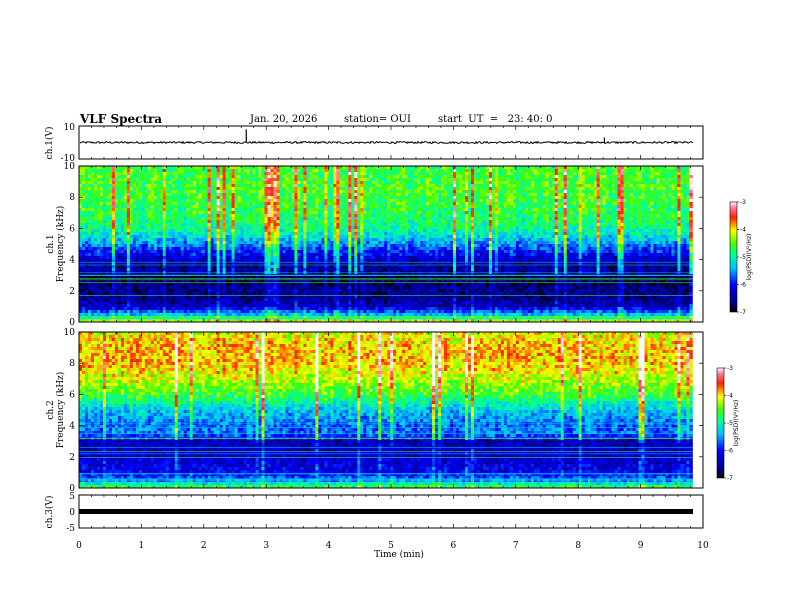 The width and height of the screenshot is (792, 612). Describe the element at coordinates (425, 136) in the screenshot. I see `ch1-spikes` at that location.